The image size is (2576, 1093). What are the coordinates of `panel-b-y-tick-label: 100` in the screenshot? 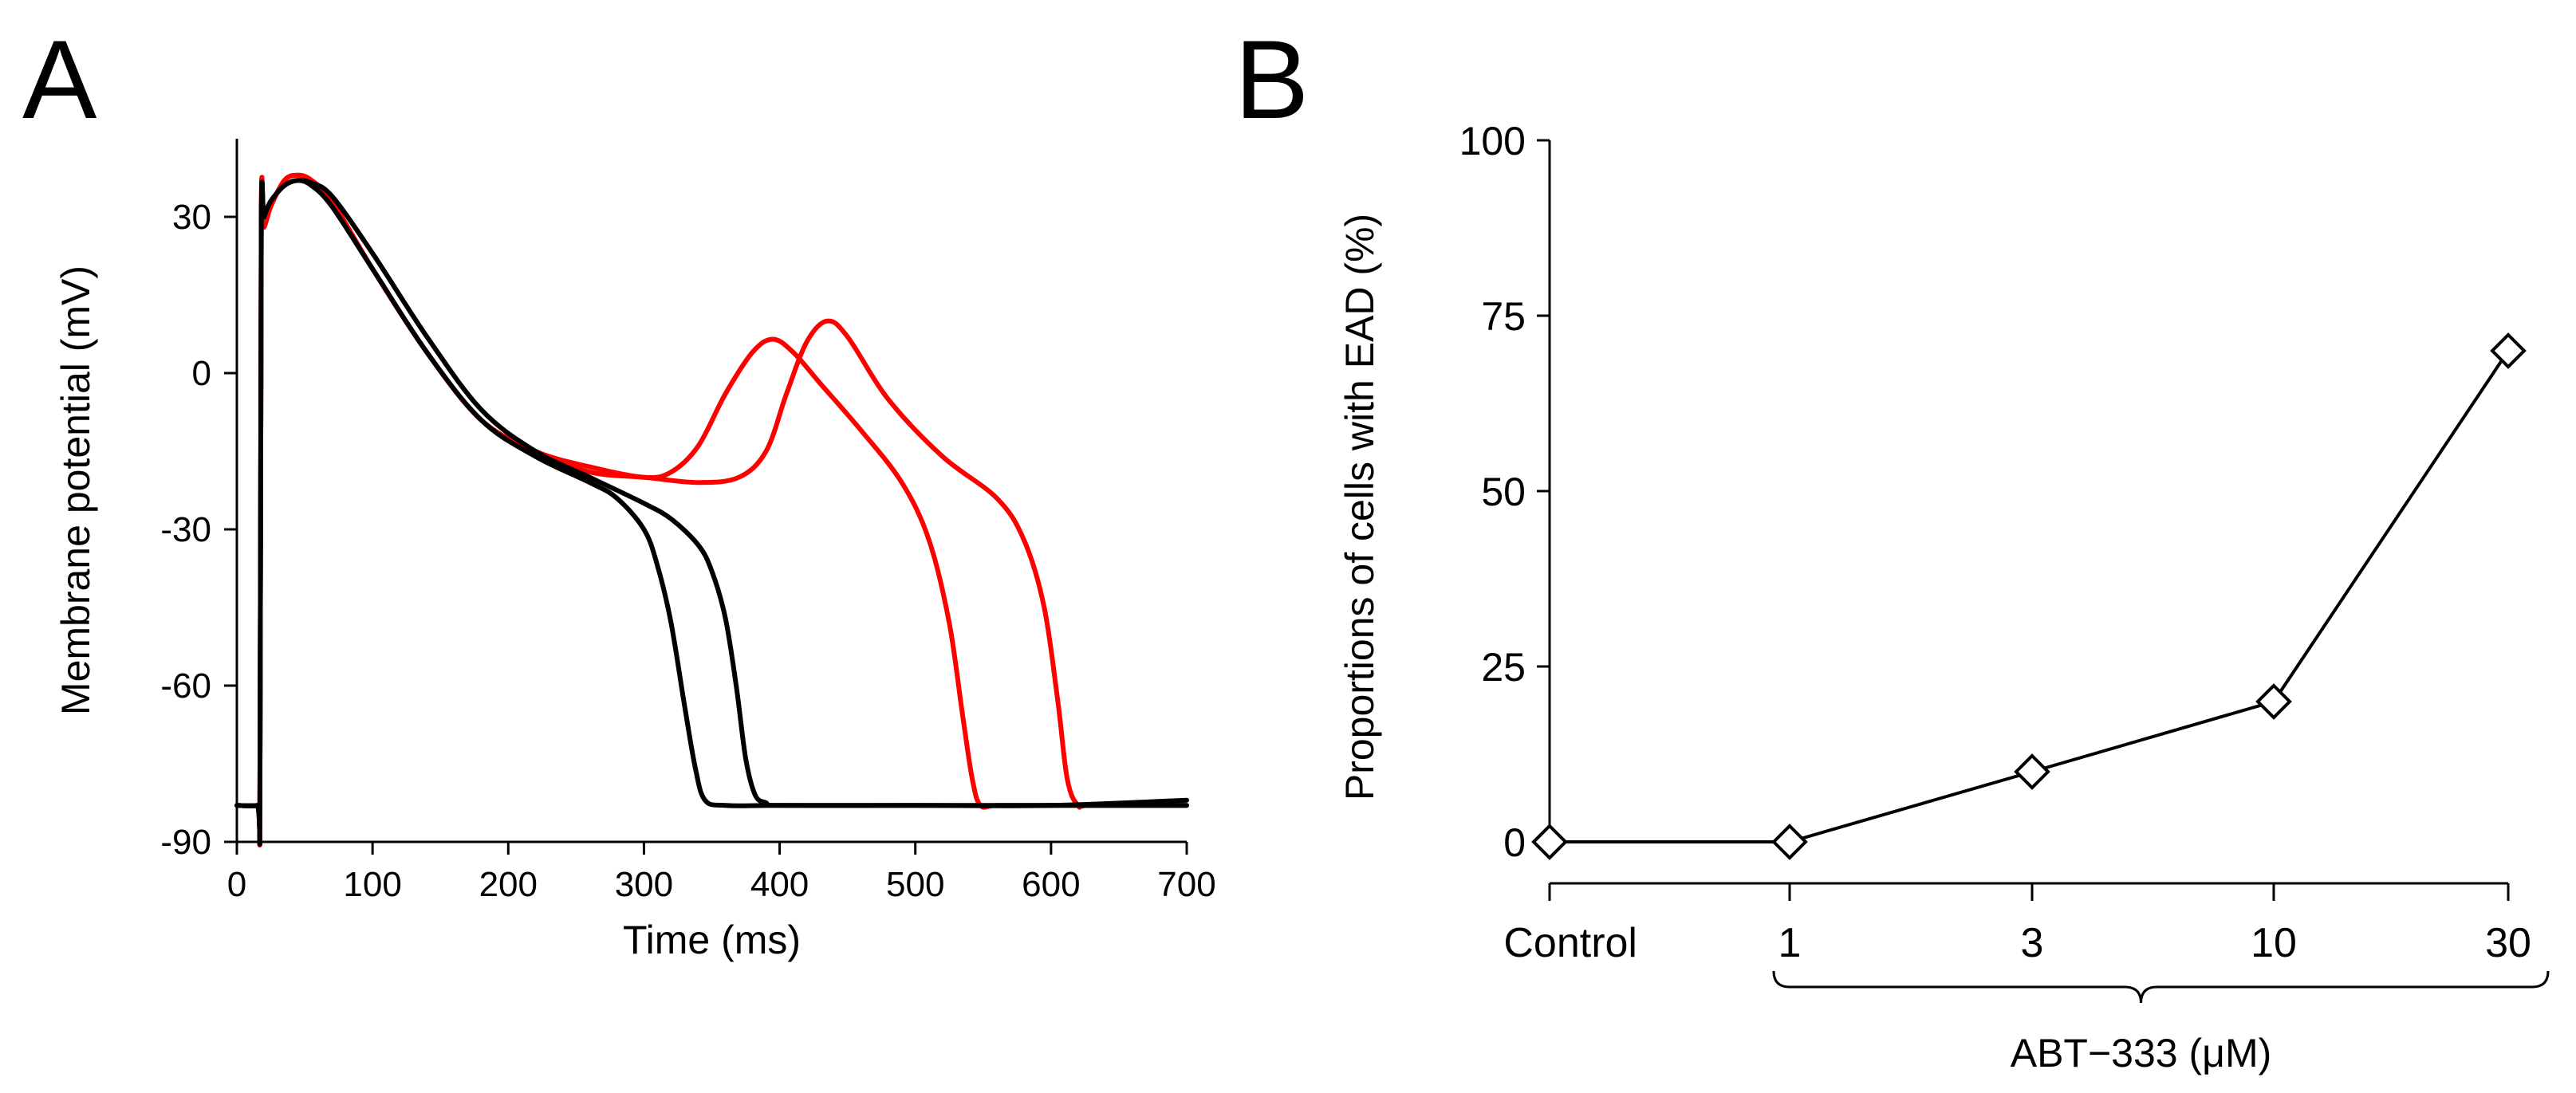 It's located at (1492, 141).